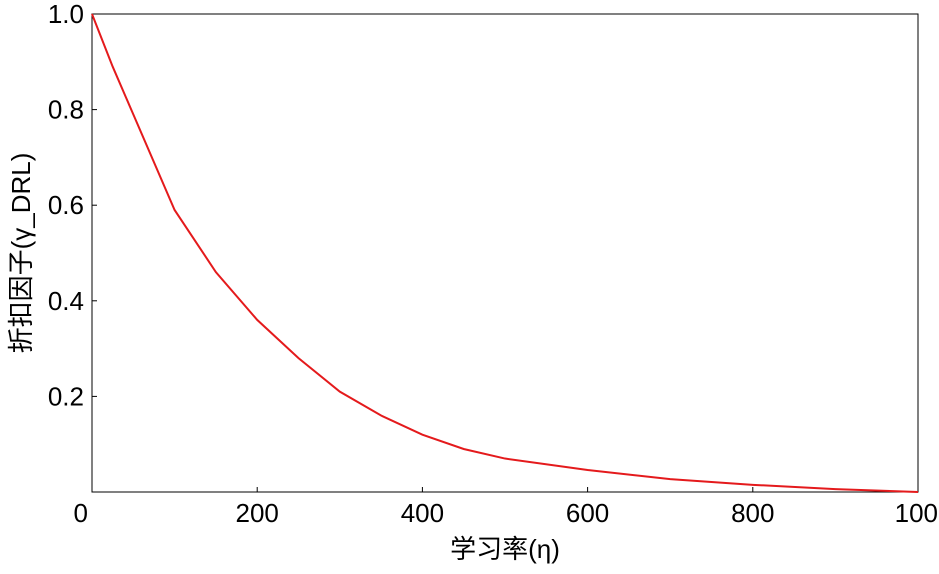 The height and width of the screenshot is (574, 939). Describe the element at coordinates (505, 549) in the screenshot. I see `x-axis-label: 学习率(η)` at that location.